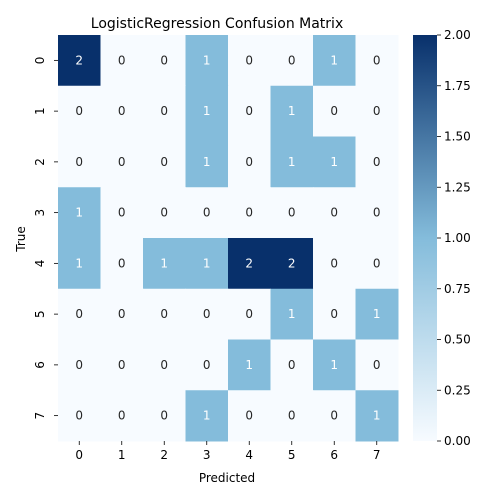  What do you see at coordinates (40, 264) in the screenshot?
I see `y-tick-label: 4` at bounding box center [40, 264].